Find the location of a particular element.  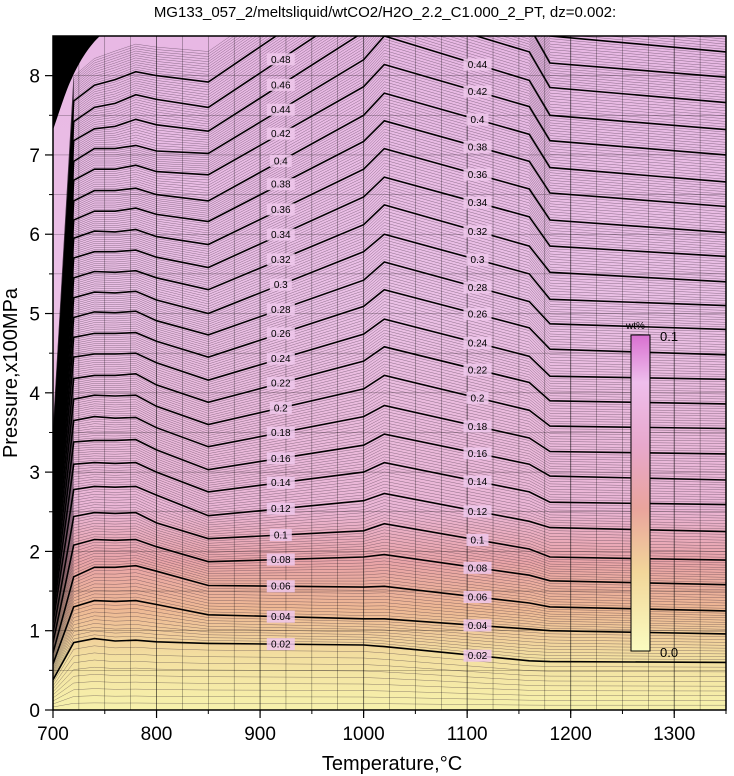

contour-label: 0.2 is located at coordinates (478, 398).